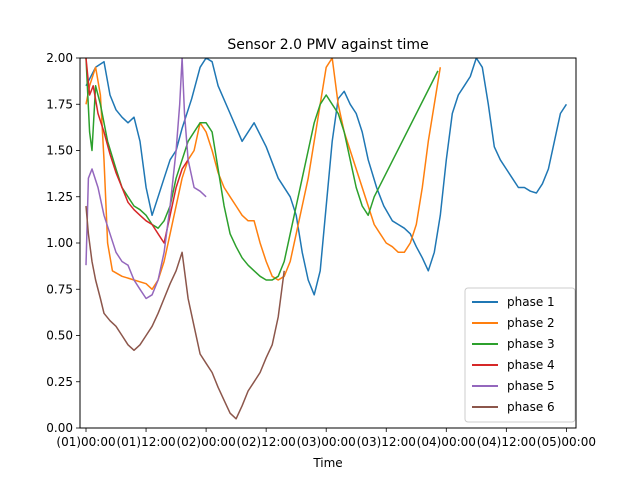 The height and width of the screenshot is (484, 640). What do you see at coordinates (531, 302) in the screenshot?
I see `legend-label-1: phase 1` at bounding box center [531, 302].